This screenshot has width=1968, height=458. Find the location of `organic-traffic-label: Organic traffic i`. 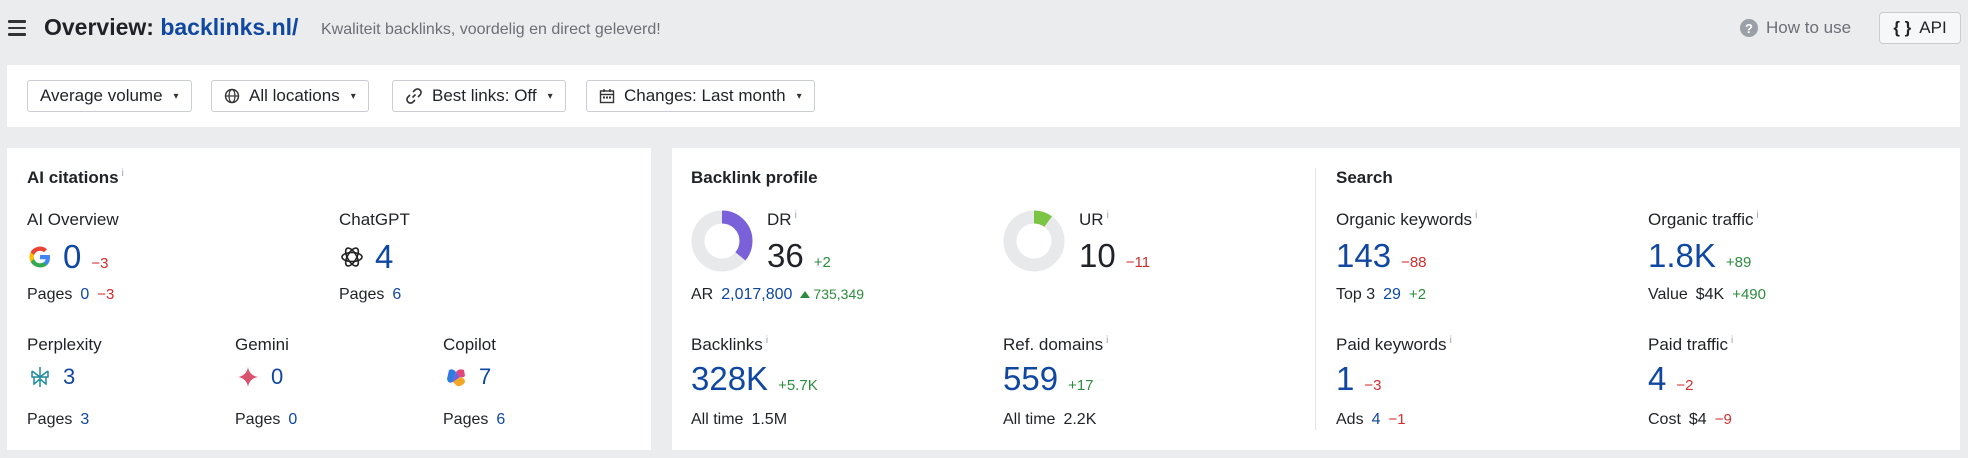

organic-traffic-label: Organic traffic i is located at coordinates (1703, 220).